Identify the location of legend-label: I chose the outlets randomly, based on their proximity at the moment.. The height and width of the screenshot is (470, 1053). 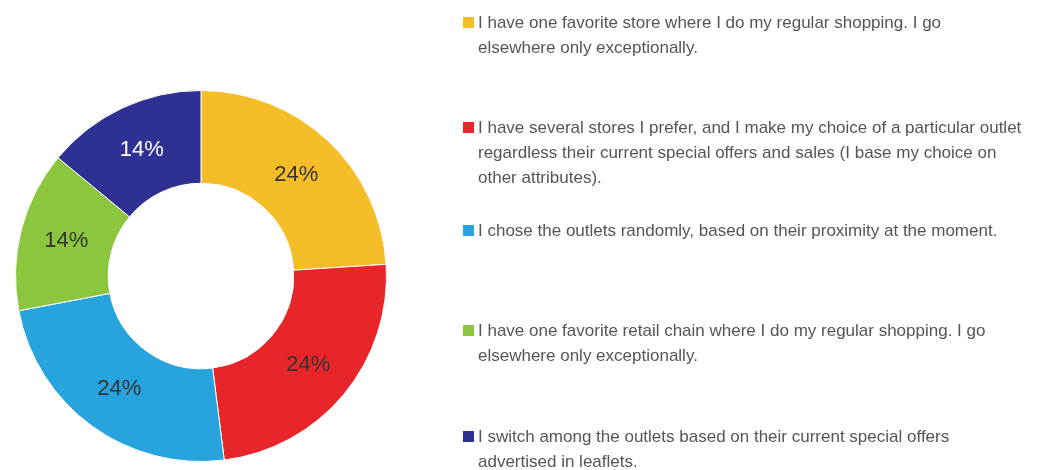
(738, 231).